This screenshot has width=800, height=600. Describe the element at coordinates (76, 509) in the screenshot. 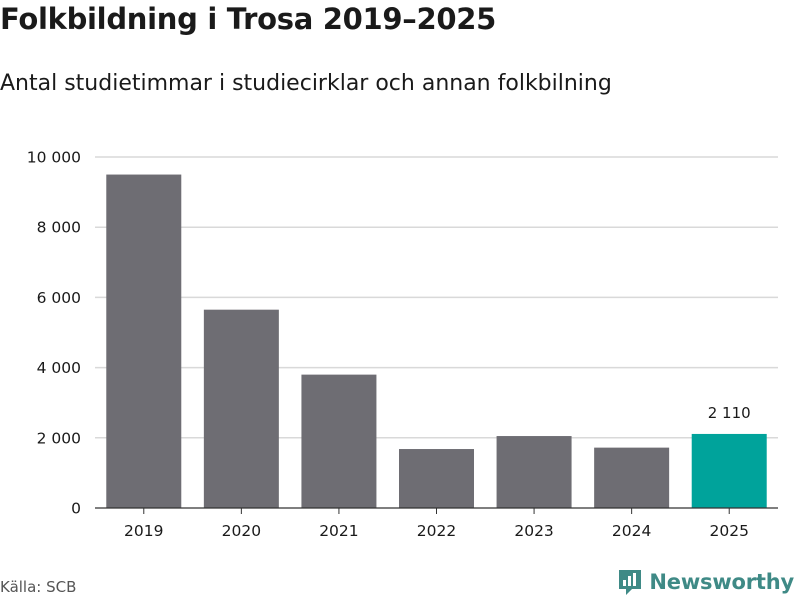

I see `y-tick-label: 0` at that location.